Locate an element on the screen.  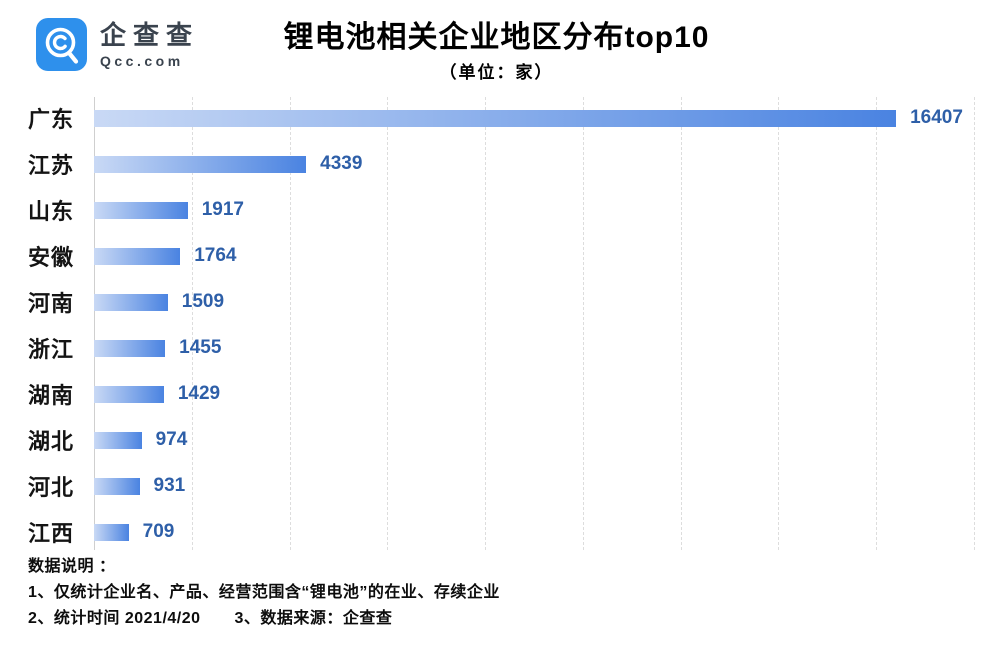
value-label: 931 is located at coordinates (169, 485).